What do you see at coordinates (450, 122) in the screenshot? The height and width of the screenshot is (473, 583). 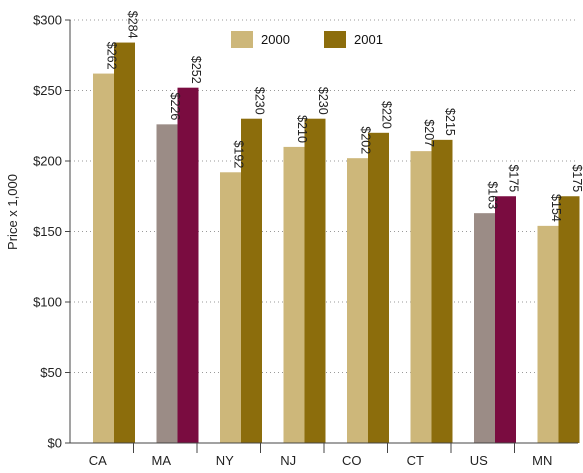 I see `data-label-ct-2001: $215` at bounding box center [450, 122].